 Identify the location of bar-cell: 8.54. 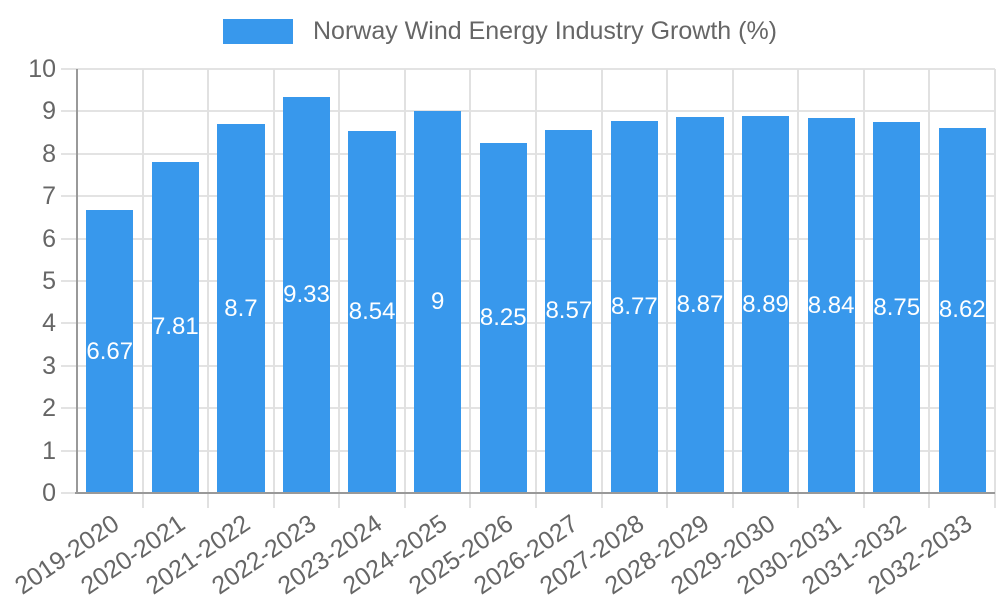
(372, 281).